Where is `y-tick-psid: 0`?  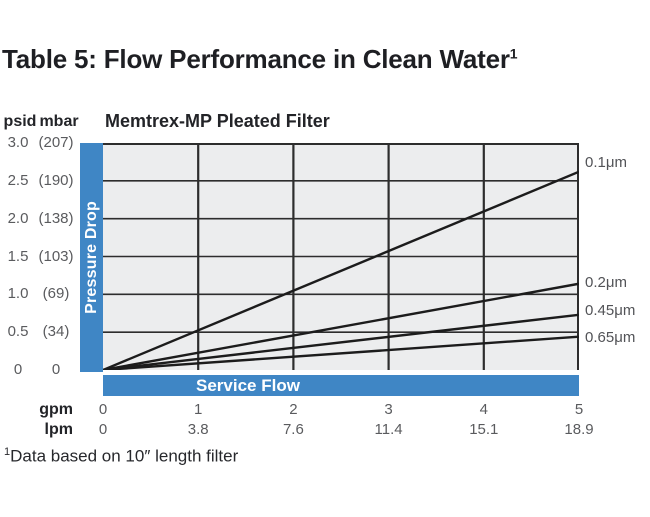
y-tick-psid: 0 is located at coordinates (18, 369).